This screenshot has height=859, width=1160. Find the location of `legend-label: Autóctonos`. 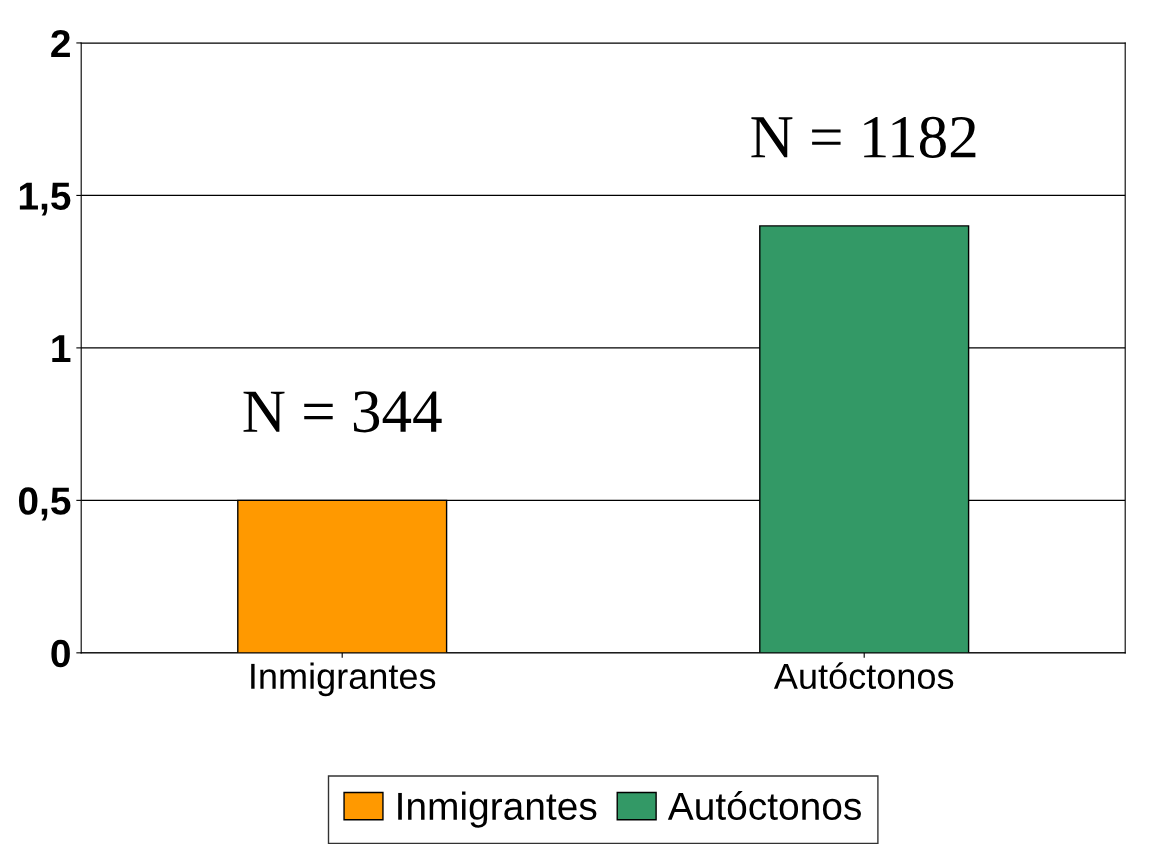

legend-label: Autóctonos is located at coordinates (764, 806).